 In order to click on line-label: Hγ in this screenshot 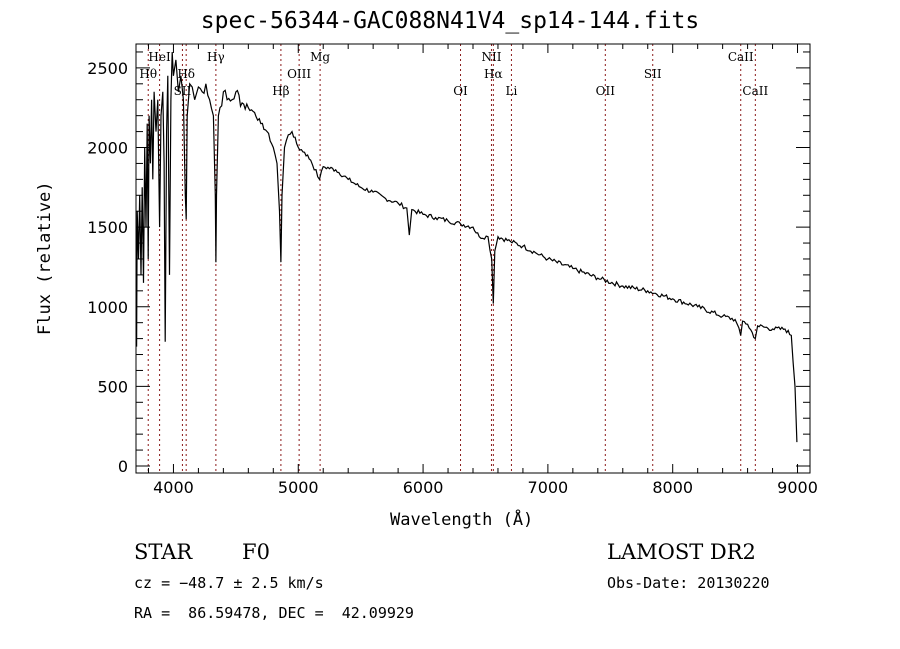, I will do `click(216, 57)`.